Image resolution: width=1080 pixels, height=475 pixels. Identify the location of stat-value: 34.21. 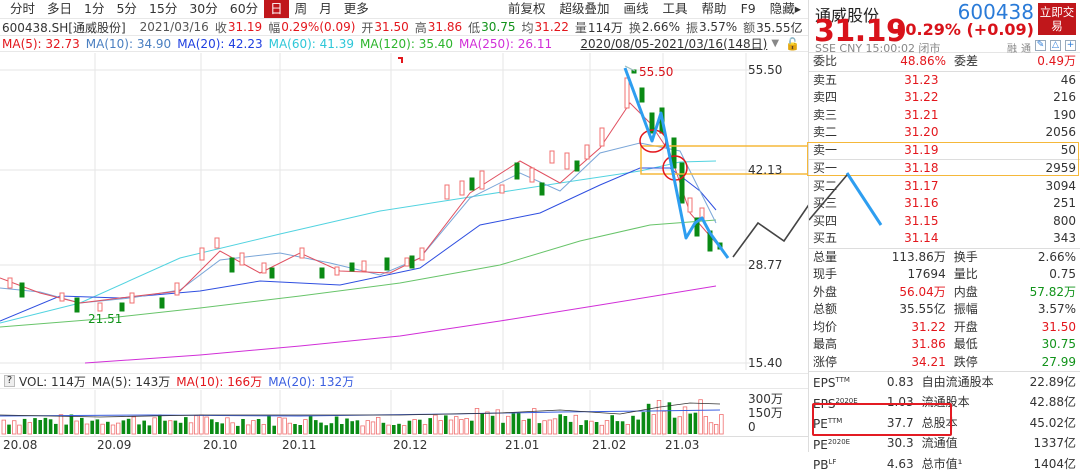
(928, 361).